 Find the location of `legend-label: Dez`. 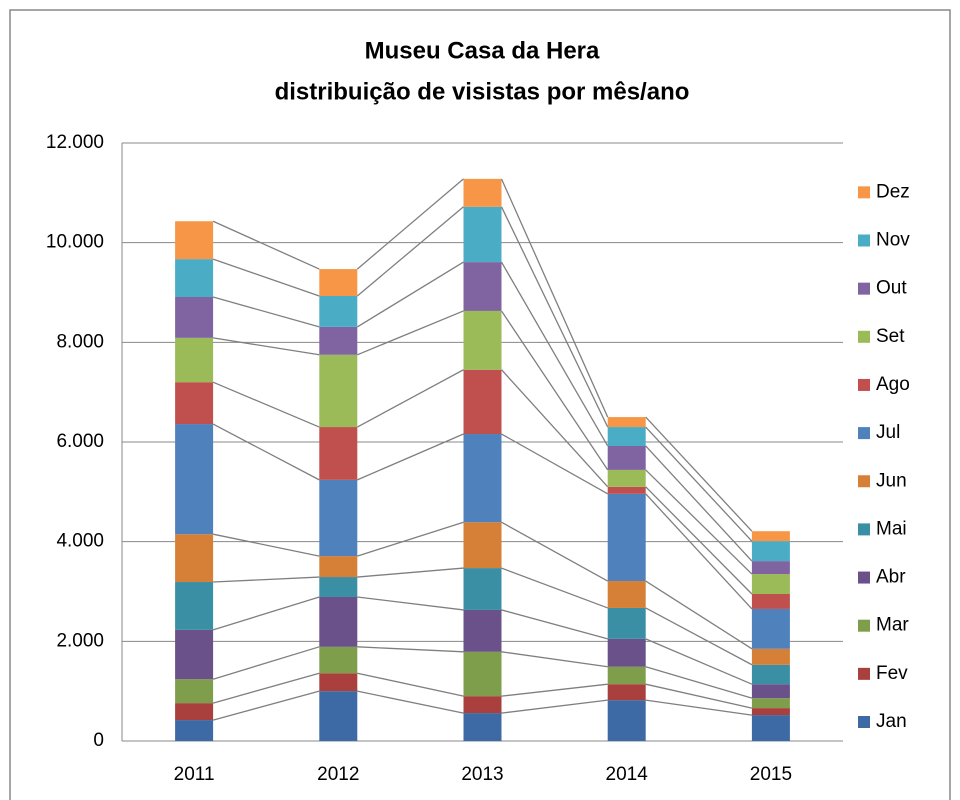

legend-label: Dez is located at coordinates (893, 191).